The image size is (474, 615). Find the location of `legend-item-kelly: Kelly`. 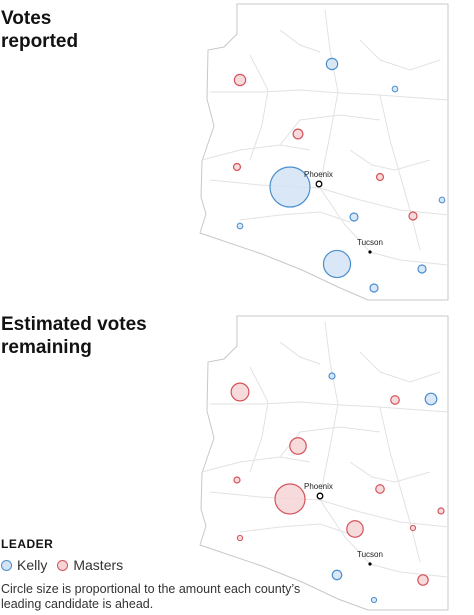

legend-item-kelly: Kelly is located at coordinates (24, 565).